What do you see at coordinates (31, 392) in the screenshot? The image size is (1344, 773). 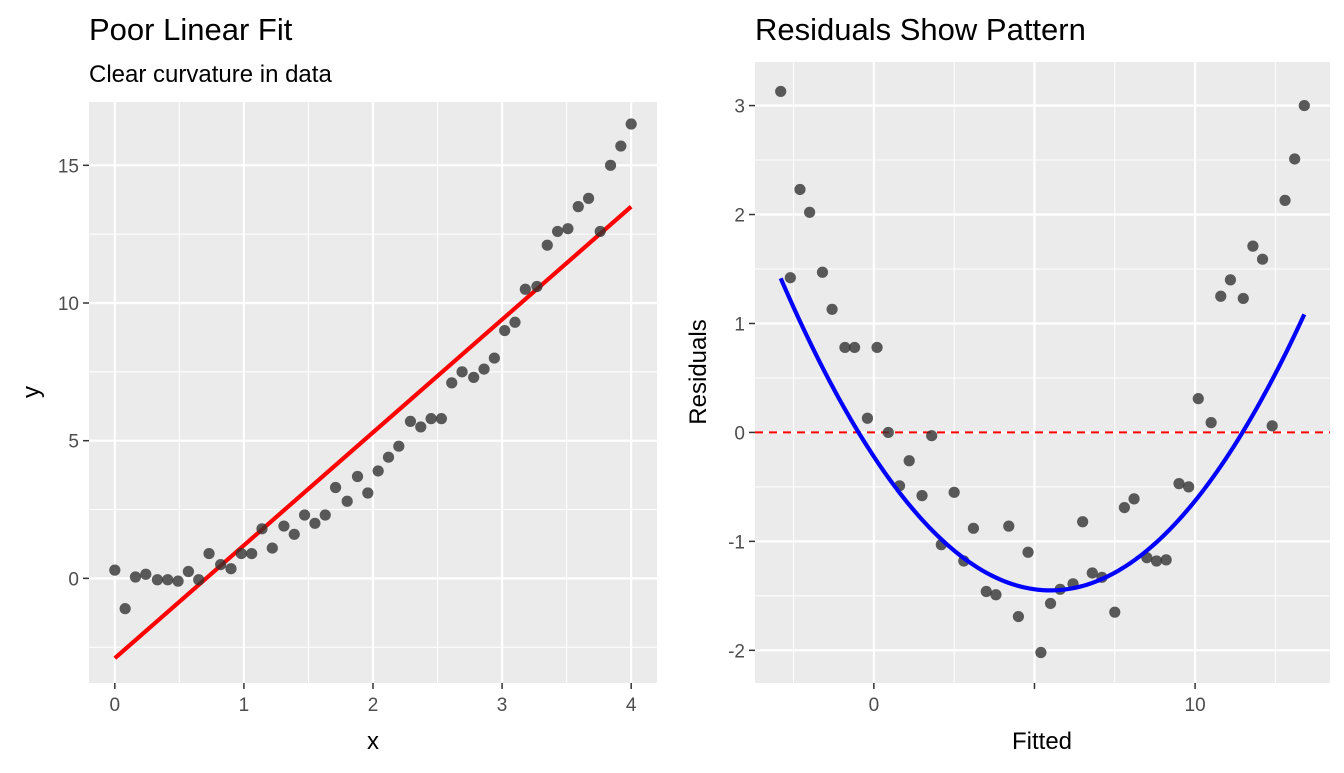 I see `left-y-axis-label: y` at bounding box center [31, 392].